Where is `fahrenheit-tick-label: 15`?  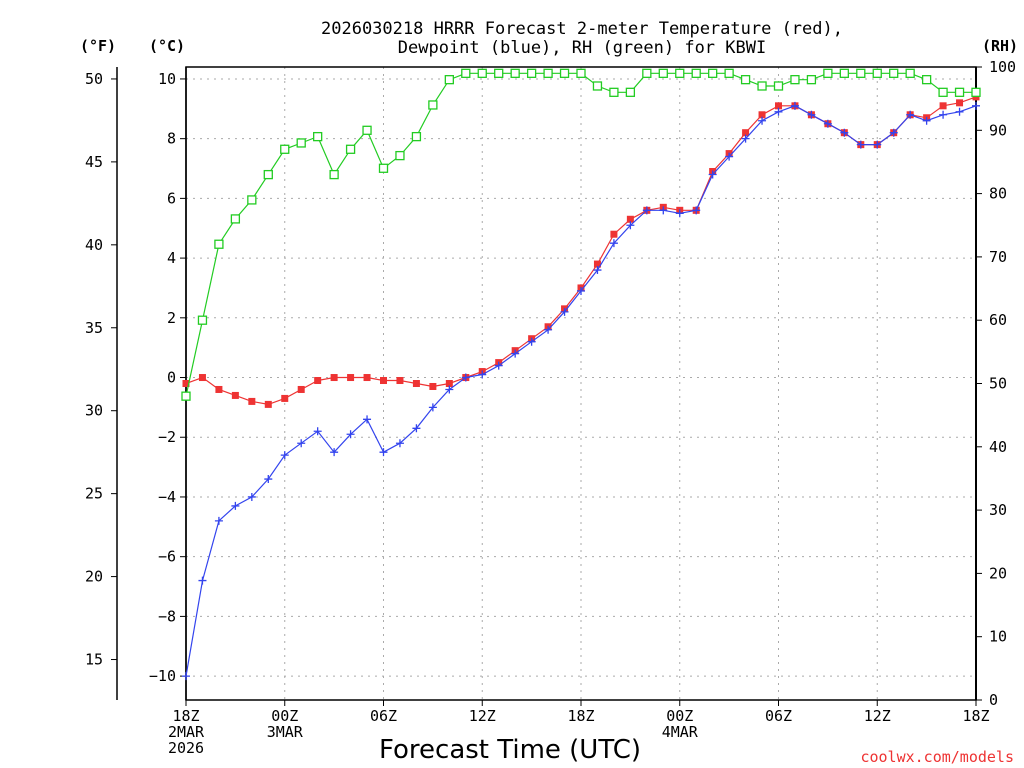
fahrenheit-tick-label: 15 is located at coordinates (94, 660).